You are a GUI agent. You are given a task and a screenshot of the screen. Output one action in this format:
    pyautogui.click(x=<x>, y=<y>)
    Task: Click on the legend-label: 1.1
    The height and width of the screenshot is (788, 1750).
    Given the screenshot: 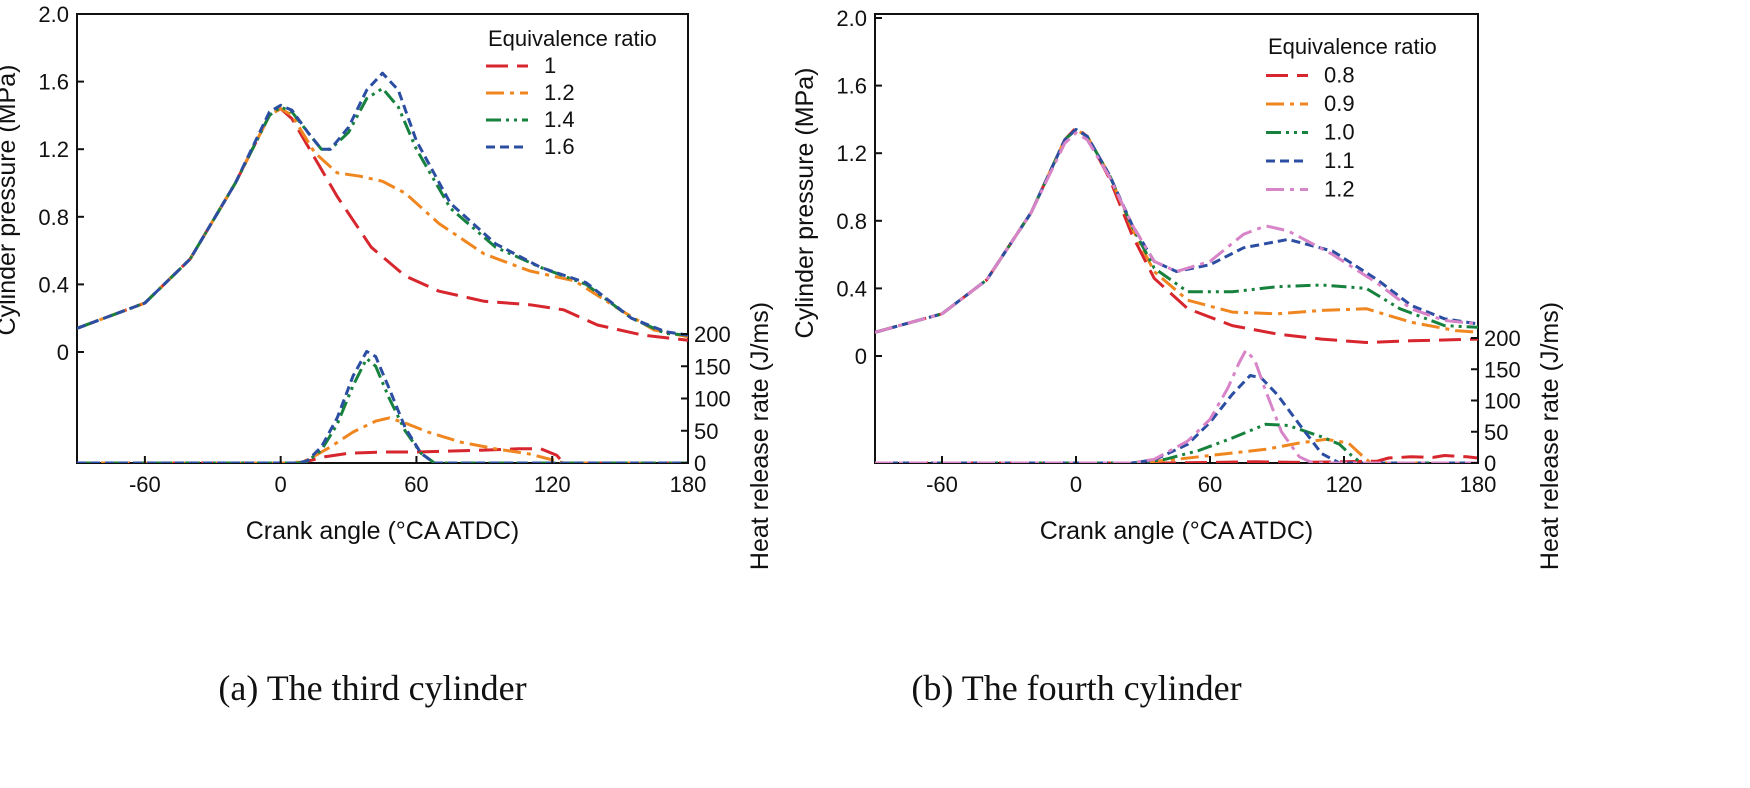 What is the action you would take?
    pyautogui.click(x=1339, y=160)
    